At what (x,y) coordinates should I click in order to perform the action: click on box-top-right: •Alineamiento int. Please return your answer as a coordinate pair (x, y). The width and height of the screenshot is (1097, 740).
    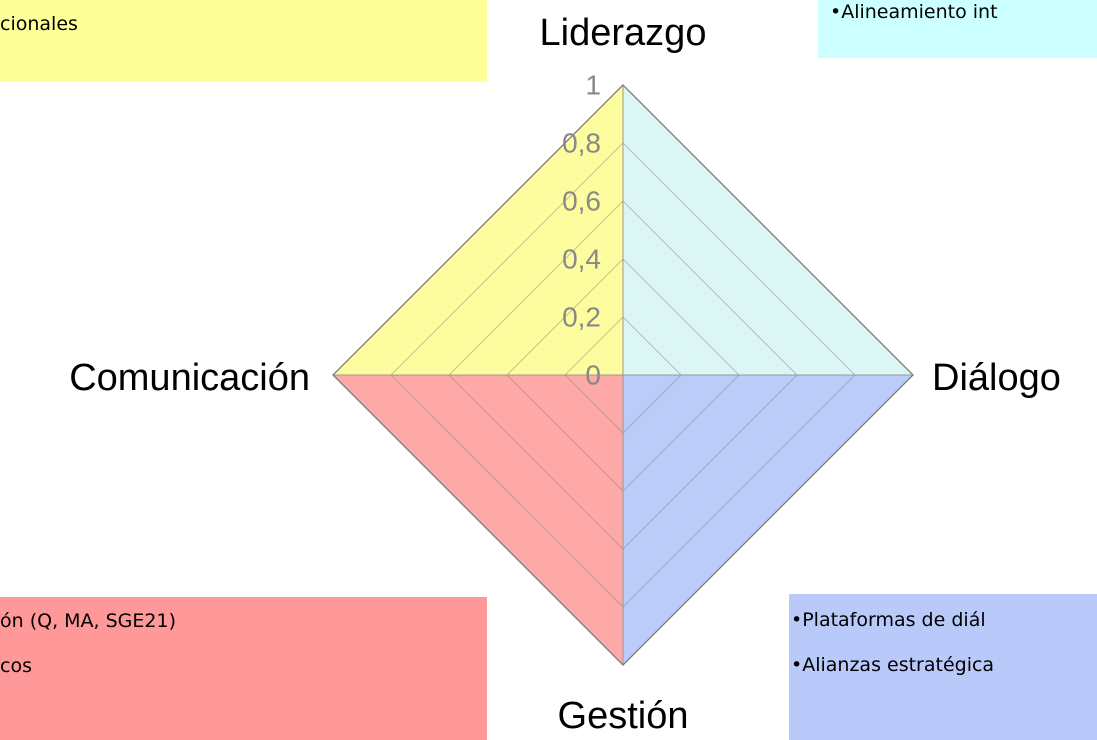
    Looking at the image, I should click on (957, 29).